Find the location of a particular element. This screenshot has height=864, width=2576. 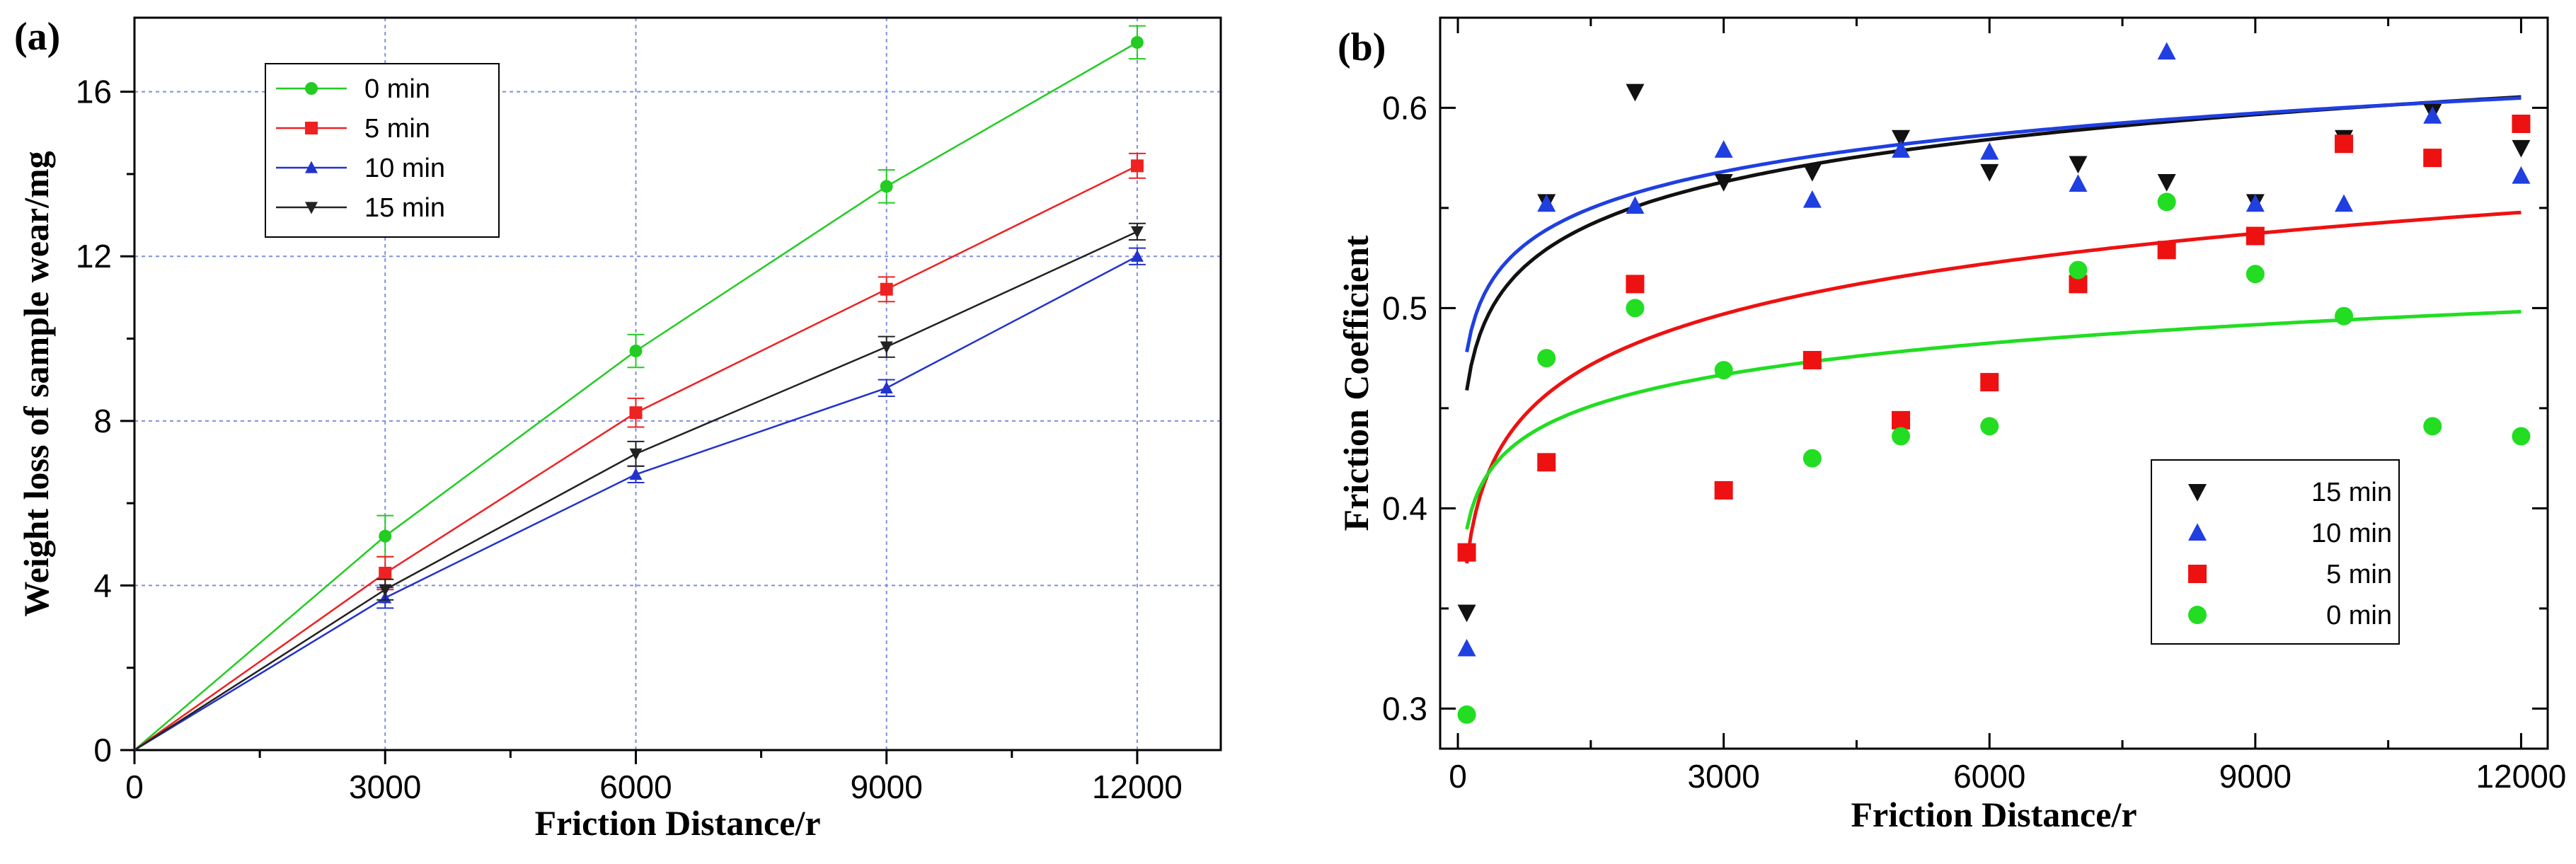

panel-a-y-tick-label-4: 16 is located at coordinates (94, 92).